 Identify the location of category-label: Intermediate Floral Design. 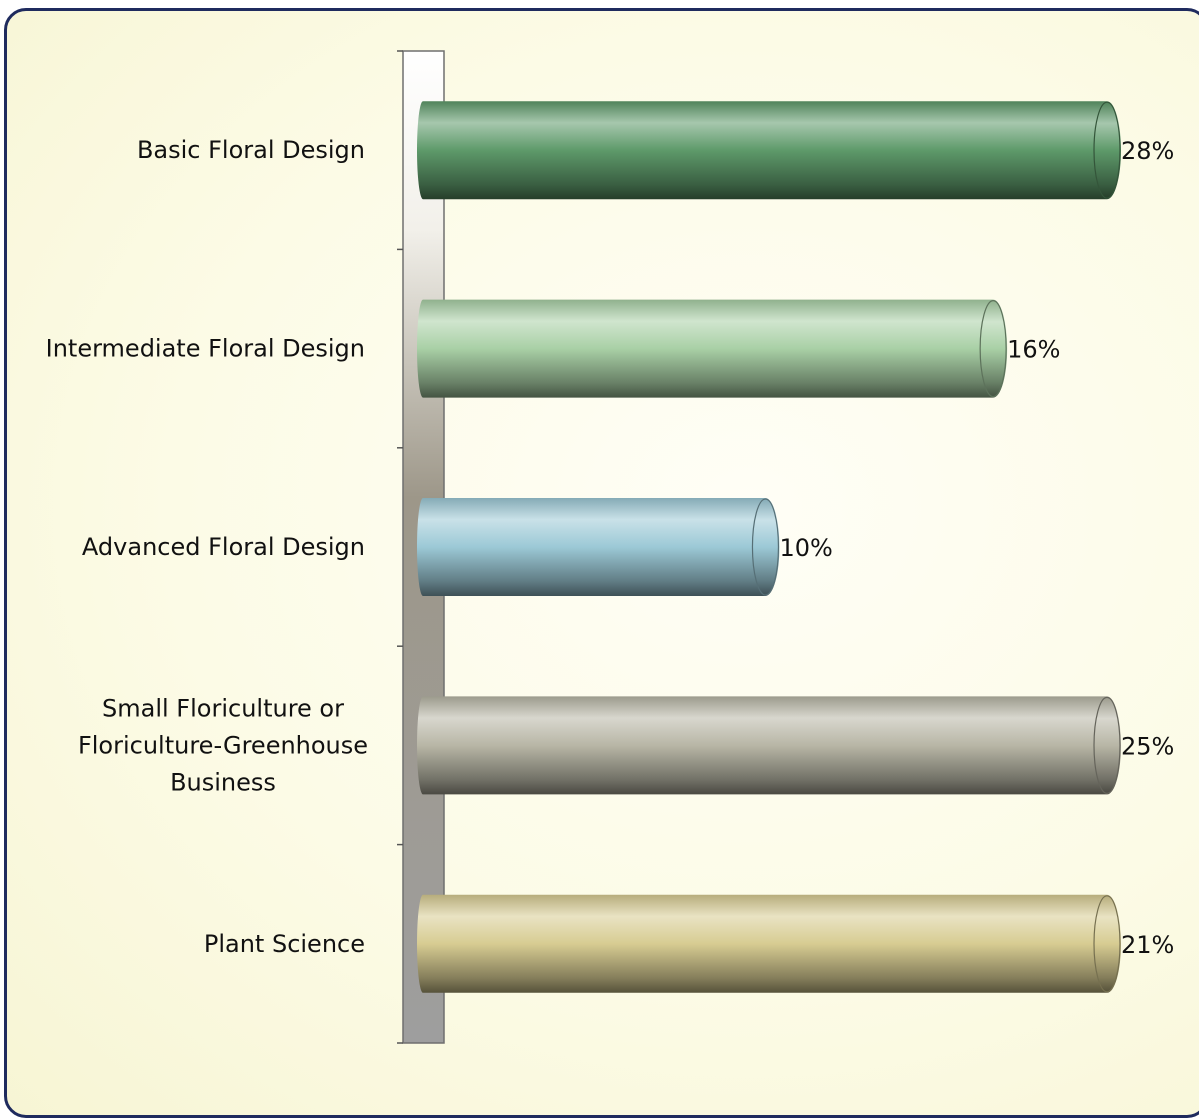
(205, 349).